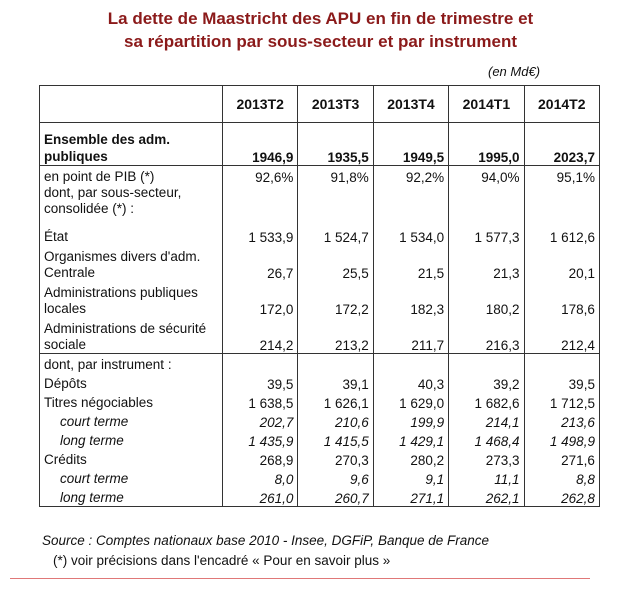 This screenshot has width=641, height=590. What do you see at coordinates (260, 401) in the screenshot?
I see `cell-value: 1 638,5` at bounding box center [260, 401].